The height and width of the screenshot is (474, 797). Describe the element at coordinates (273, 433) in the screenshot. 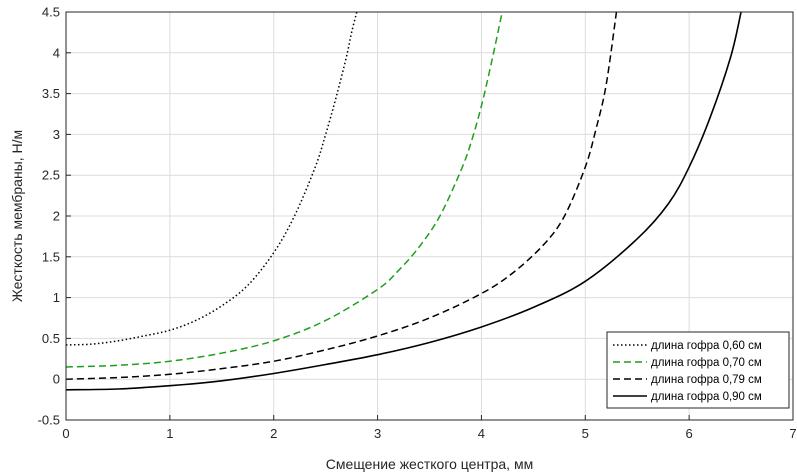

I see `x-tick-label: 2` at that location.